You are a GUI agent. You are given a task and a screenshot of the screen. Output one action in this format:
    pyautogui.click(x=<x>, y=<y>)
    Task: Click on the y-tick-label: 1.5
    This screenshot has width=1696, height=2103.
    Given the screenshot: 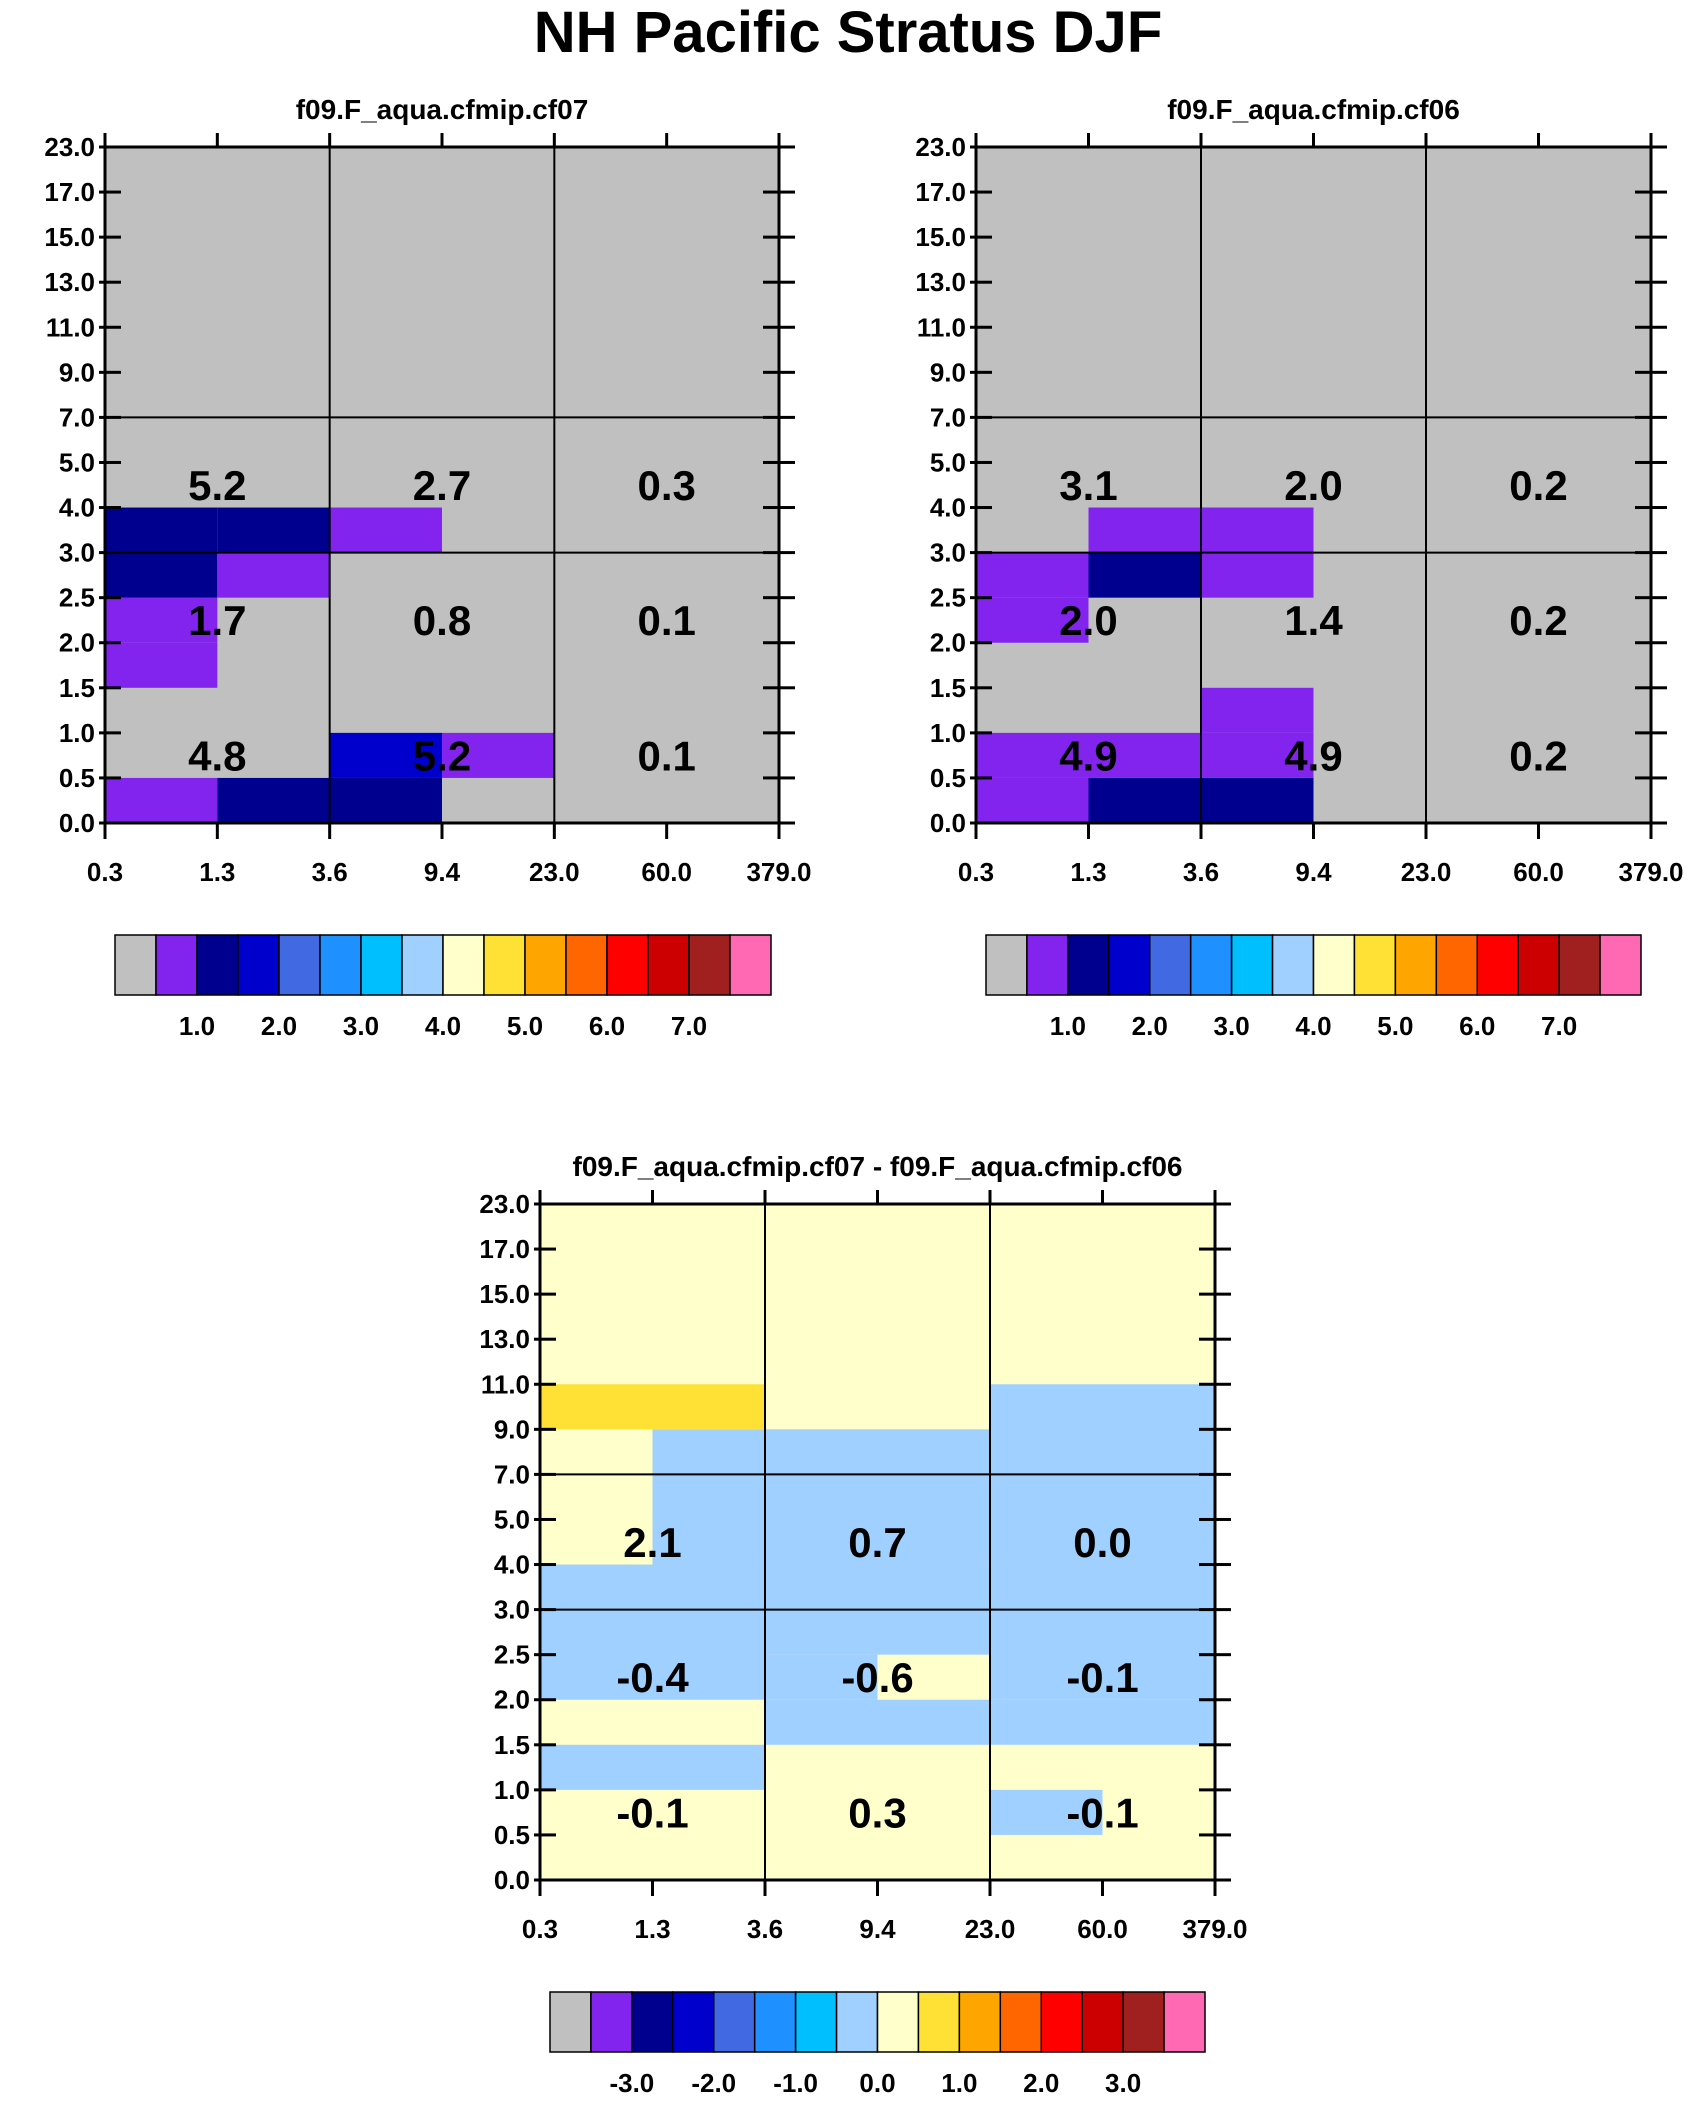 What is the action you would take?
    pyautogui.click(x=77, y=688)
    